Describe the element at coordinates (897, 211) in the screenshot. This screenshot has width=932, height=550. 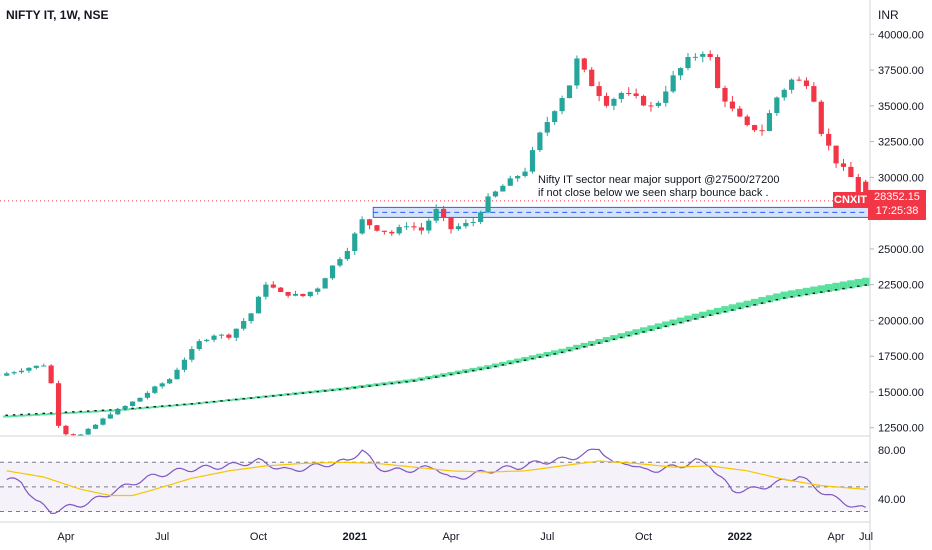
I see `bar-countdown: 17:25:38` at that location.